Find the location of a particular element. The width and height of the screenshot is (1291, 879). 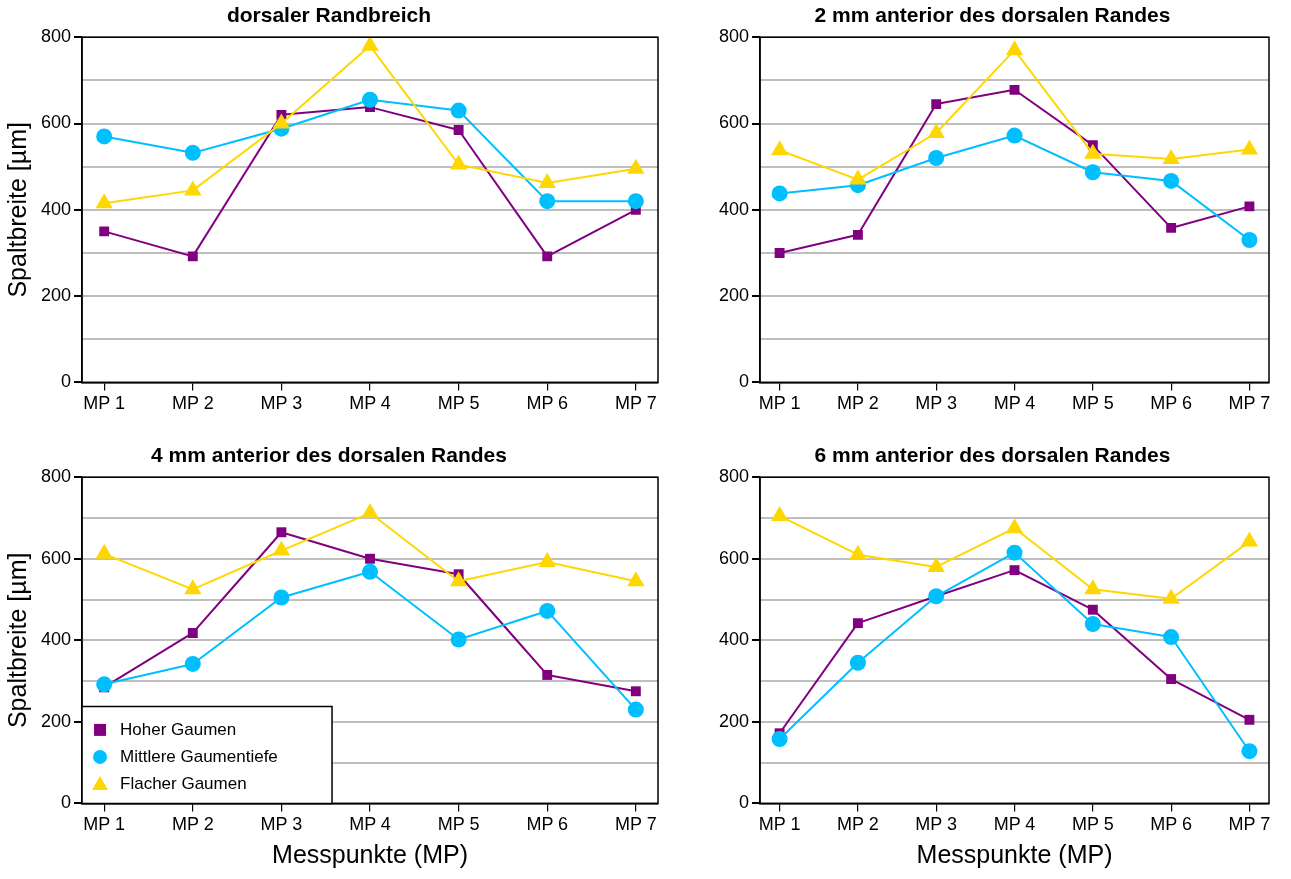

x-axis-title: Messpunkte (MP) is located at coordinates (370, 853).